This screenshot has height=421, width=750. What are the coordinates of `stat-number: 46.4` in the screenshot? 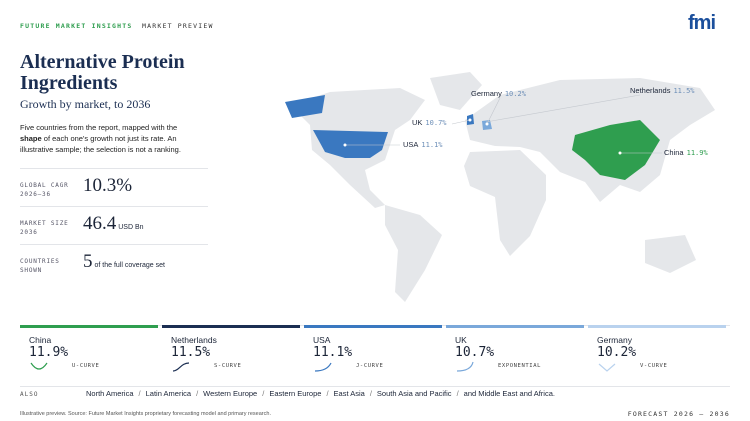 It's located at (100, 223).